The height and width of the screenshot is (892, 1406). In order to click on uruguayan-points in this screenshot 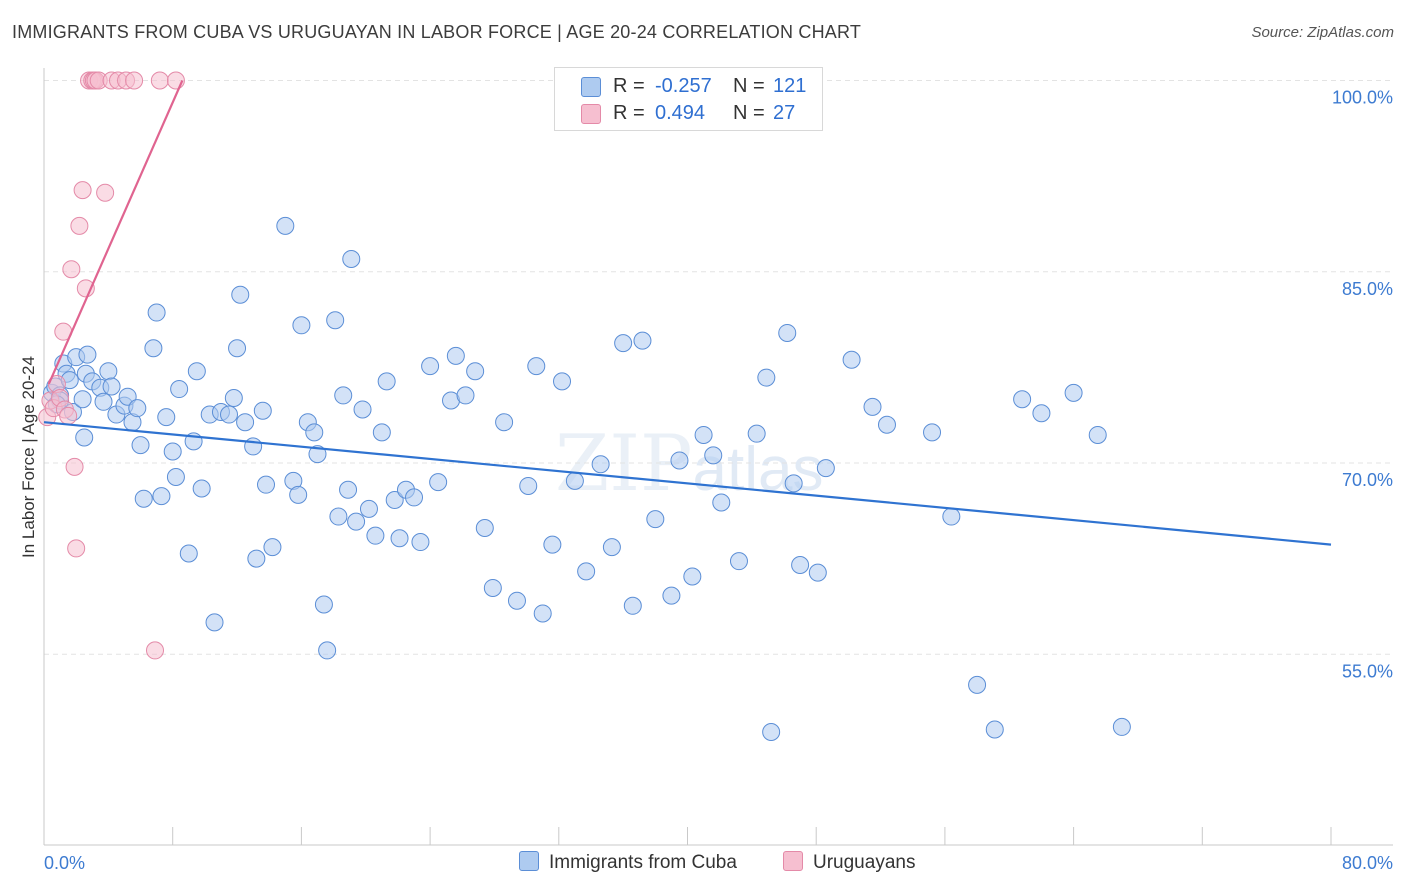, I will do `click(111, 365)`.